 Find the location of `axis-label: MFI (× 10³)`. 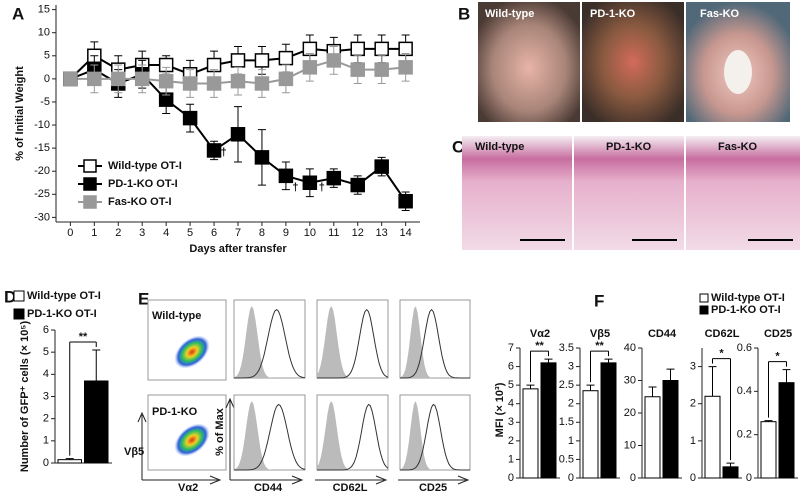

axis-label: MFI (× 10³) is located at coordinates (500, 409).